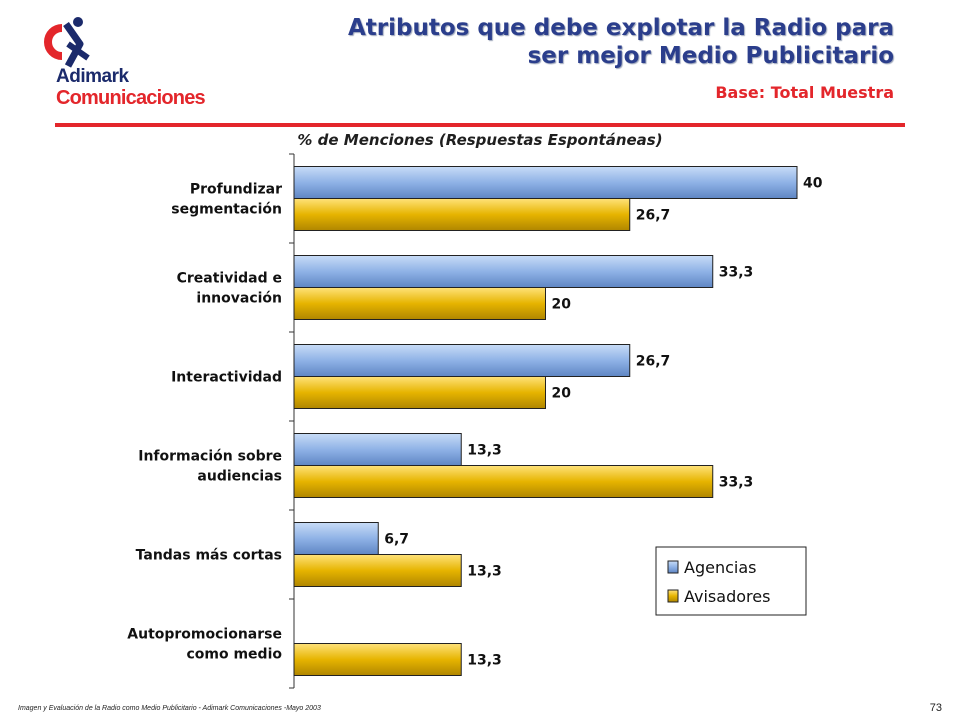 This screenshot has height=720, width=960. What do you see at coordinates (239, 299) in the screenshot?
I see `category-label: innovación` at bounding box center [239, 299].